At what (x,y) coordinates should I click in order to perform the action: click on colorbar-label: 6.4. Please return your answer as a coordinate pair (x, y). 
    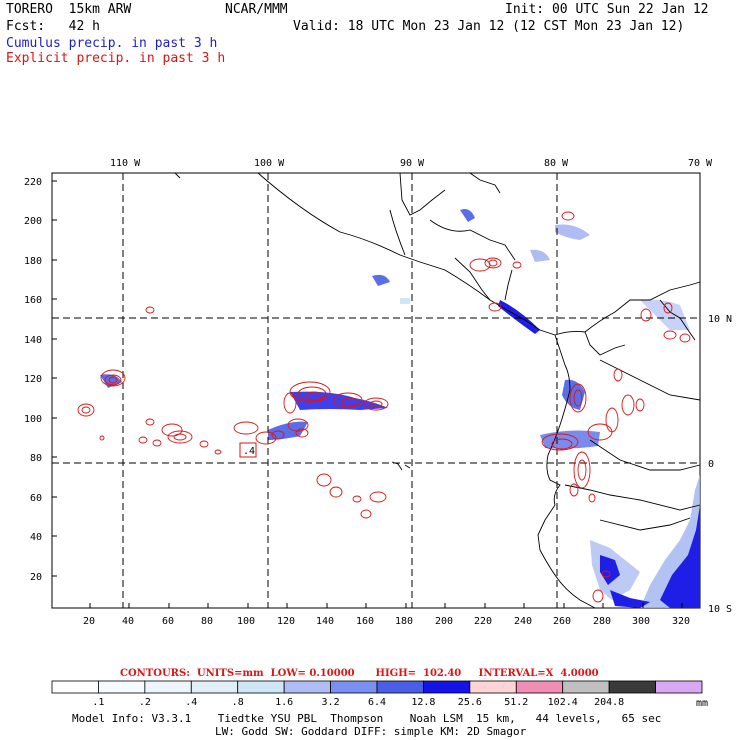
    Looking at the image, I should click on (377, 702).